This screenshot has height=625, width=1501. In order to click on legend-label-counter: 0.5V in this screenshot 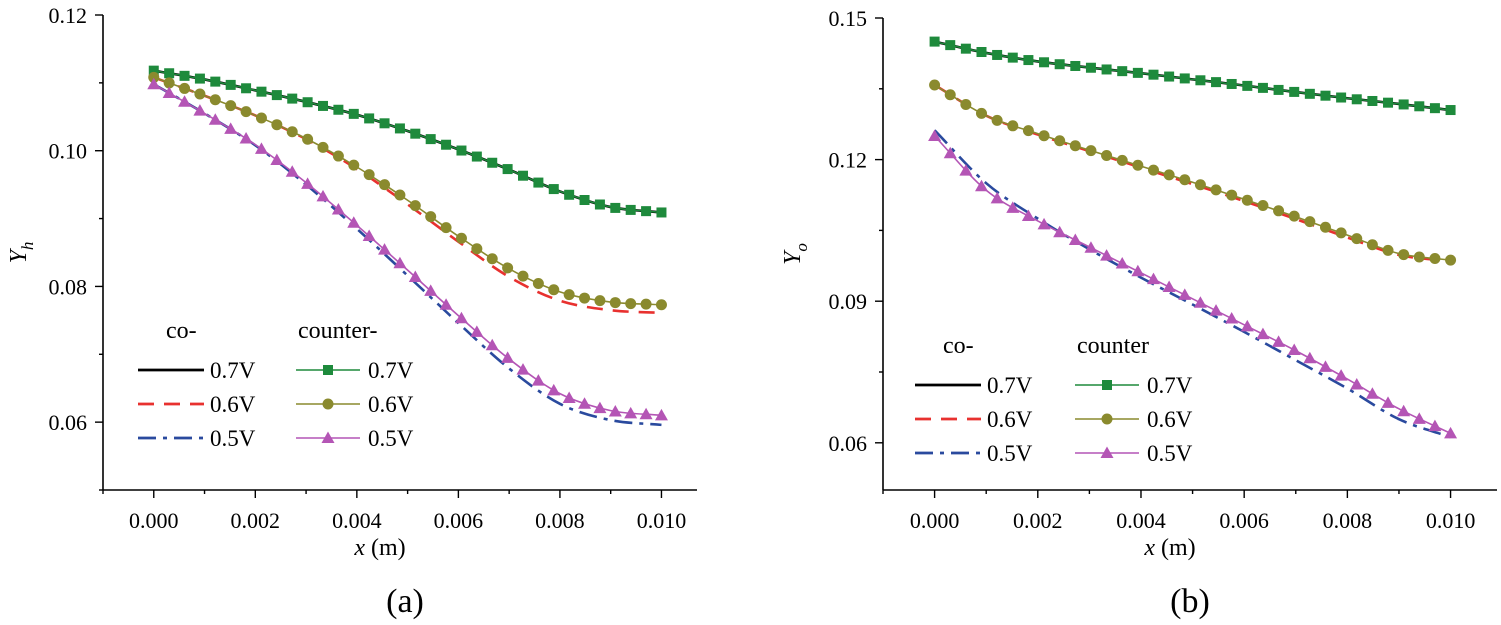, I will do `click(391, 438)`.